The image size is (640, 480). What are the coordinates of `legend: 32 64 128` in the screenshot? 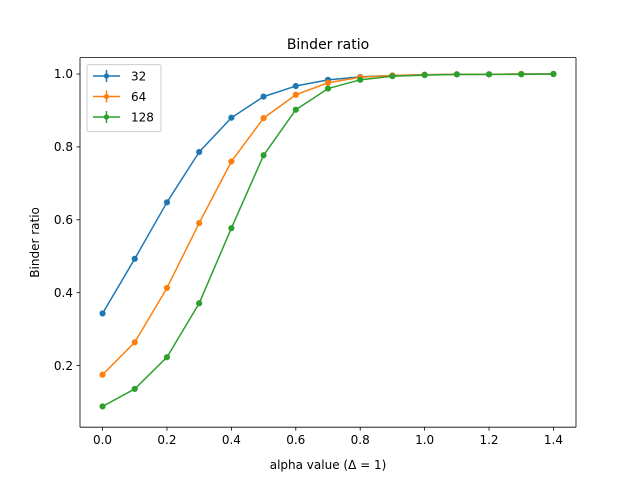 It's located at (124, 98).